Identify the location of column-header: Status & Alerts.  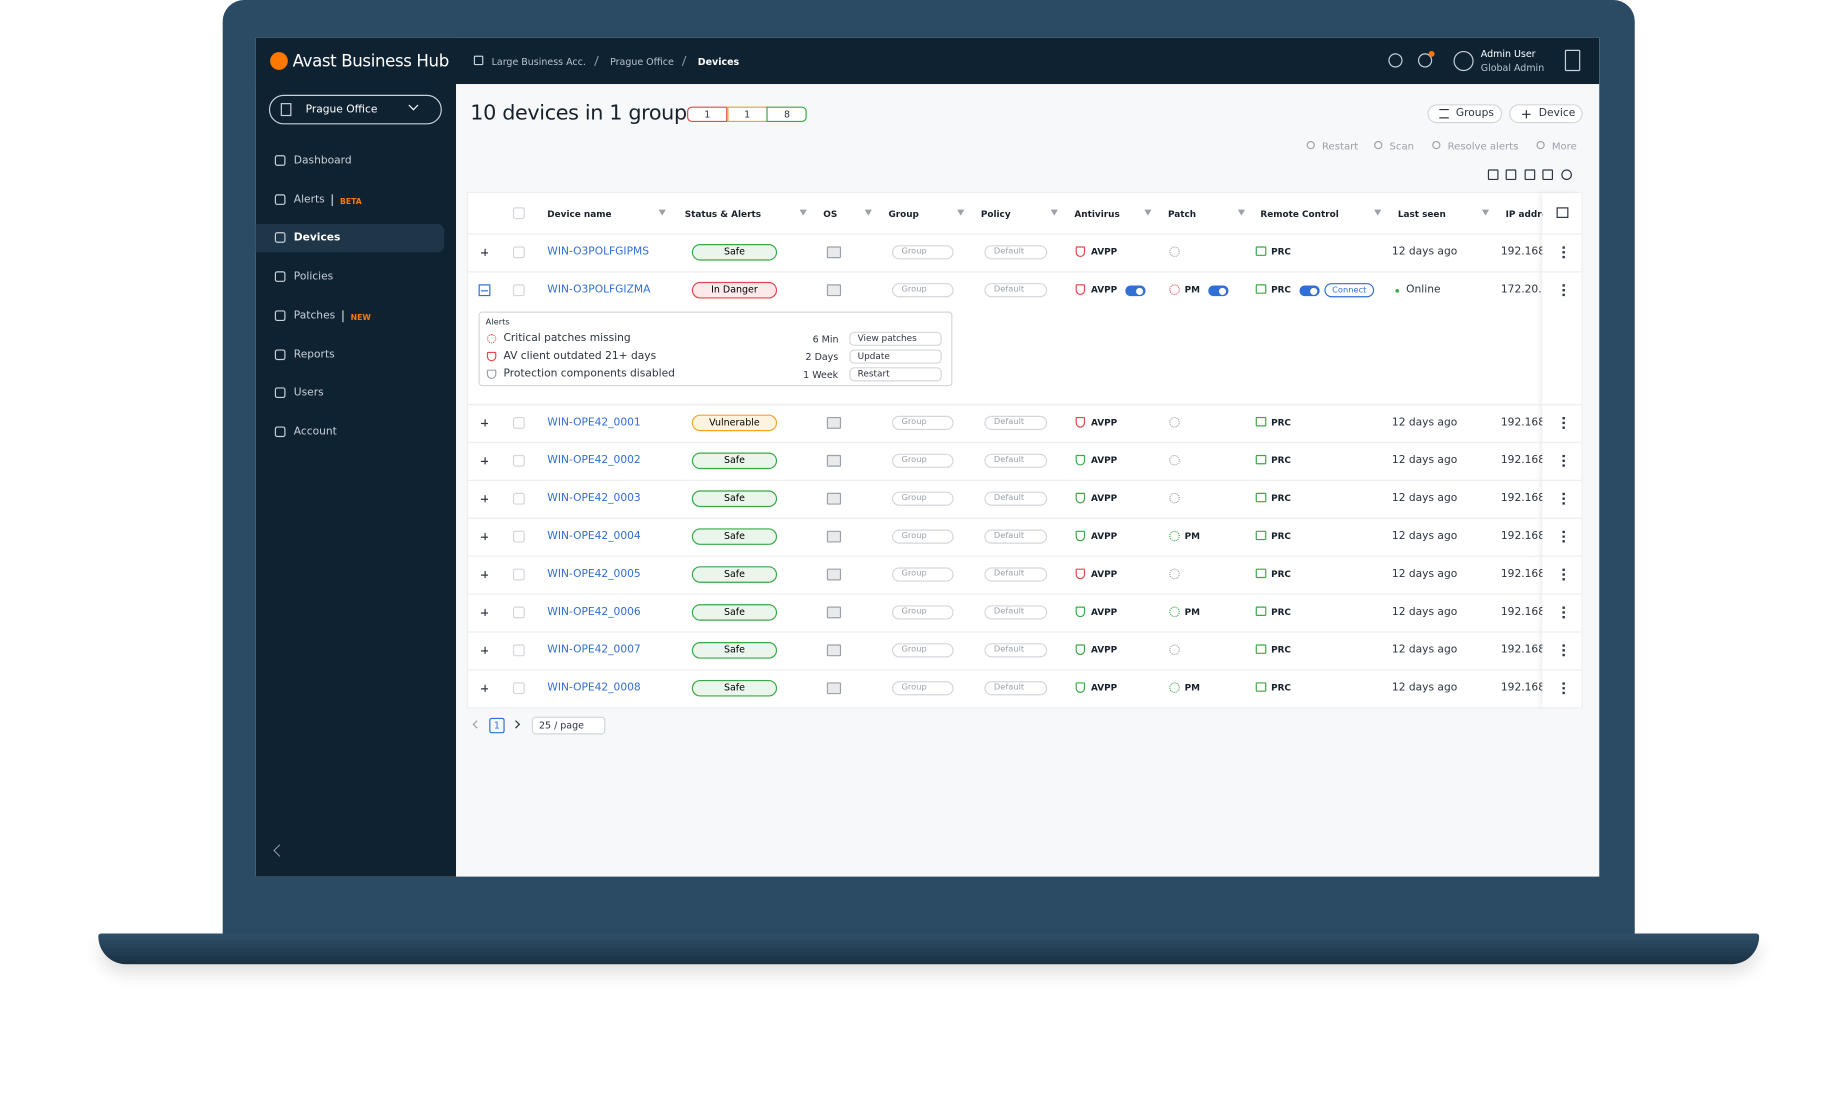
(723, 214).